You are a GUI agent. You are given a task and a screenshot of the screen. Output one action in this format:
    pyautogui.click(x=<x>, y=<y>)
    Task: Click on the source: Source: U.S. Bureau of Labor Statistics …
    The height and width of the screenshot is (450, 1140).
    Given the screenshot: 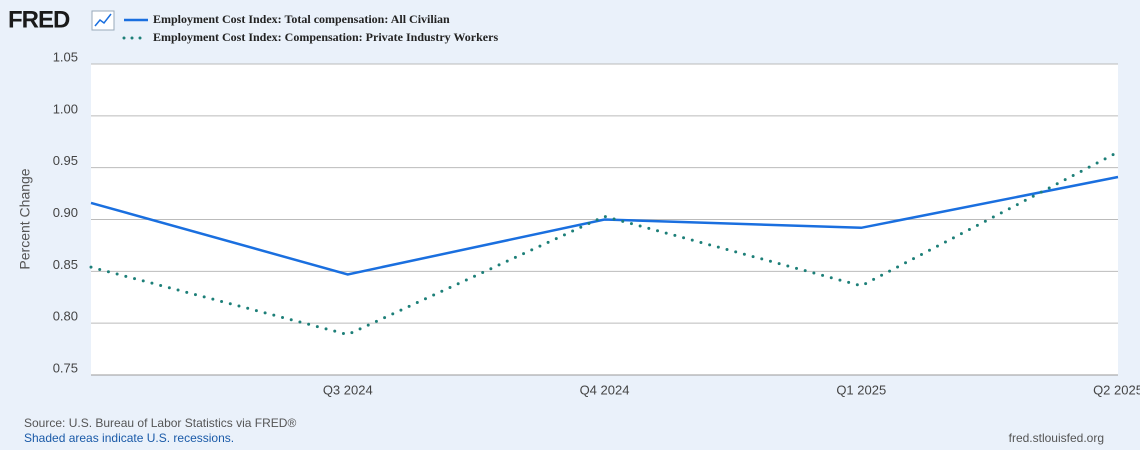 What is the action you would take?
    pyautogui.click(x=160, y=423)
    